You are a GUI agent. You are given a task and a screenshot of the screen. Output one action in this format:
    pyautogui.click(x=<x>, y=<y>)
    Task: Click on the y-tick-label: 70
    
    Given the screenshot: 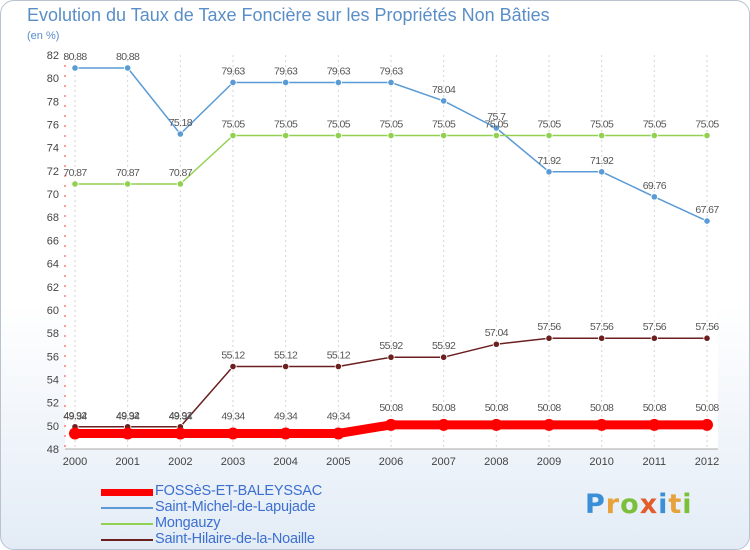 What is the action you would take?
    pyautogui.click(x=53, y=195)
    